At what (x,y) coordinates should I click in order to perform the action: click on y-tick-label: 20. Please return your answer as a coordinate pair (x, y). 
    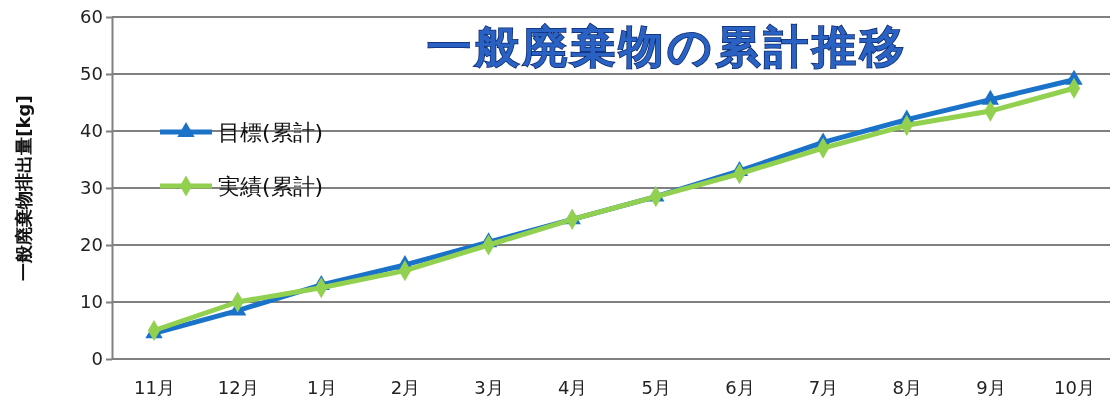
    Looking at the image, I should click on (91, 245).